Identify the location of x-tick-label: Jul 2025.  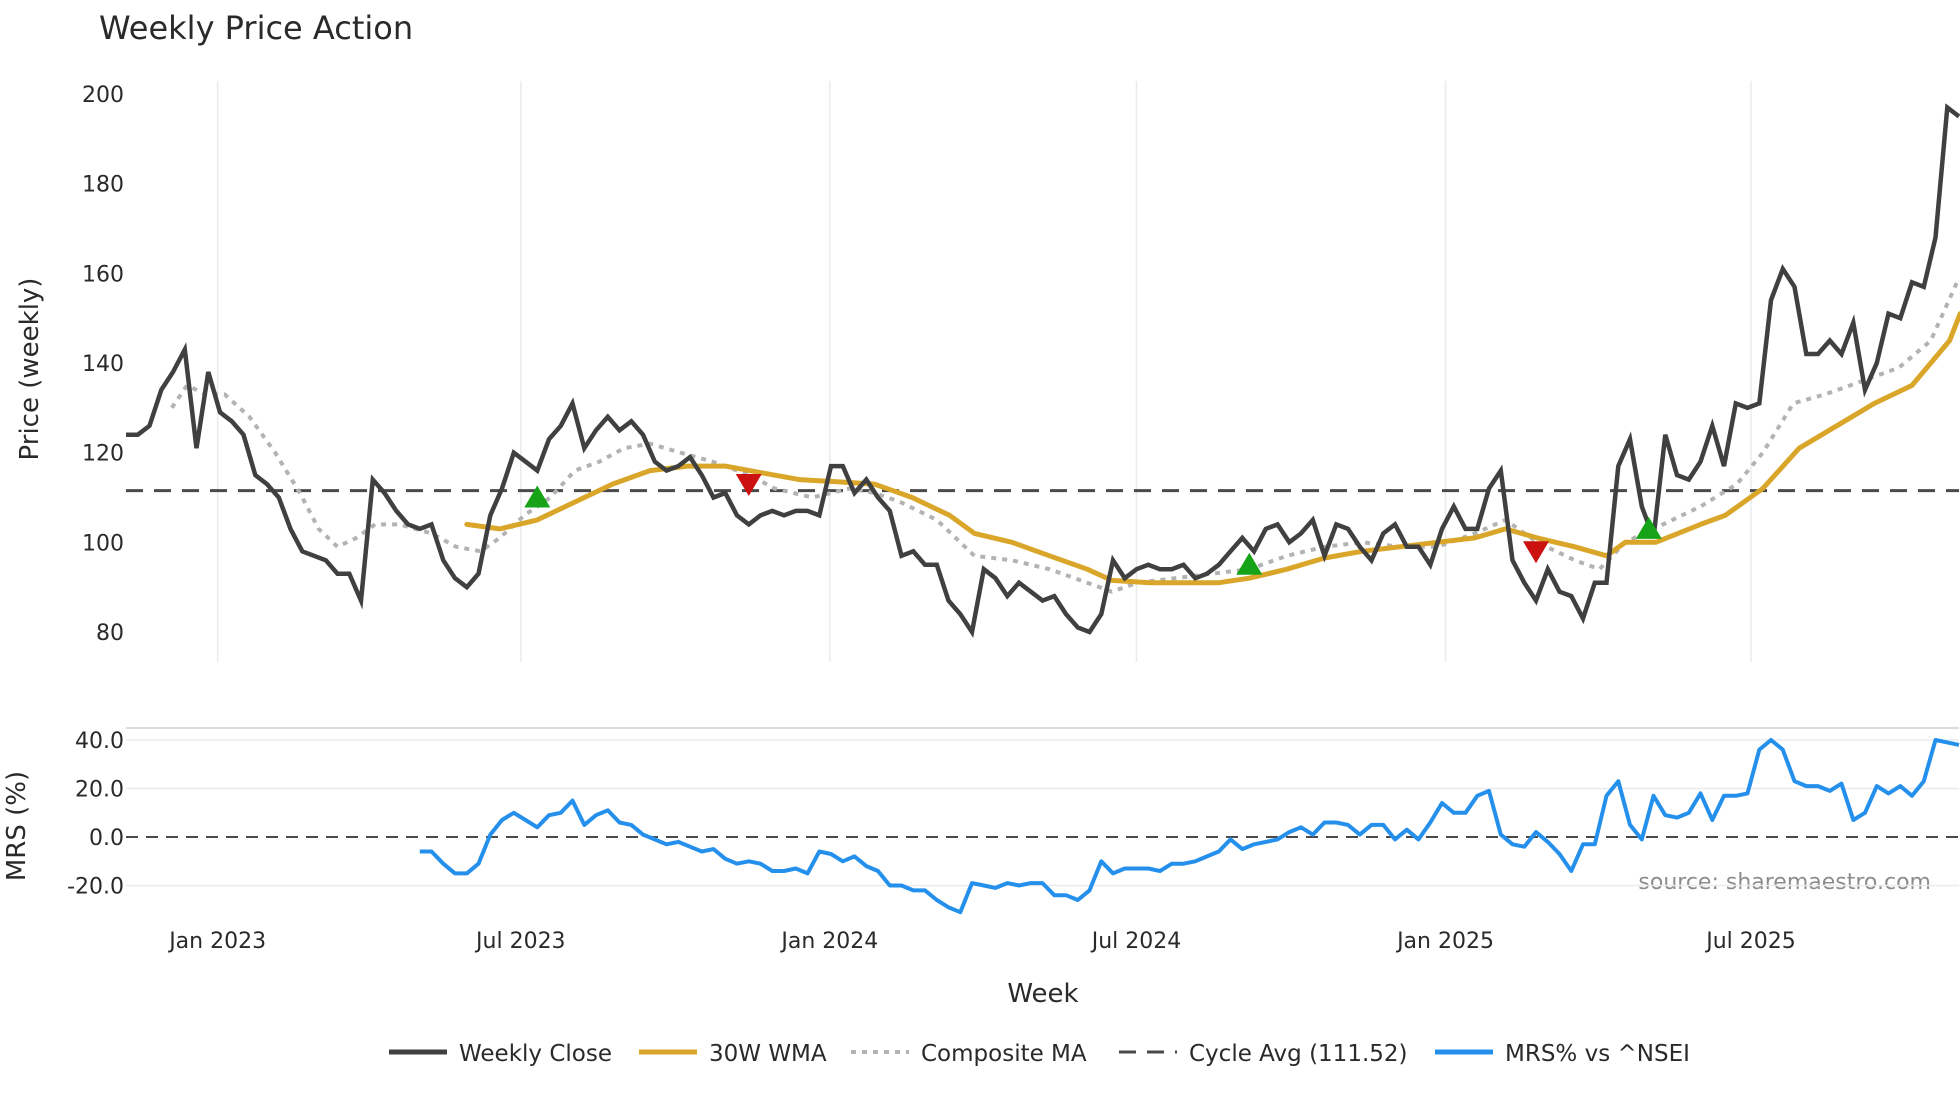
(1750, 941).